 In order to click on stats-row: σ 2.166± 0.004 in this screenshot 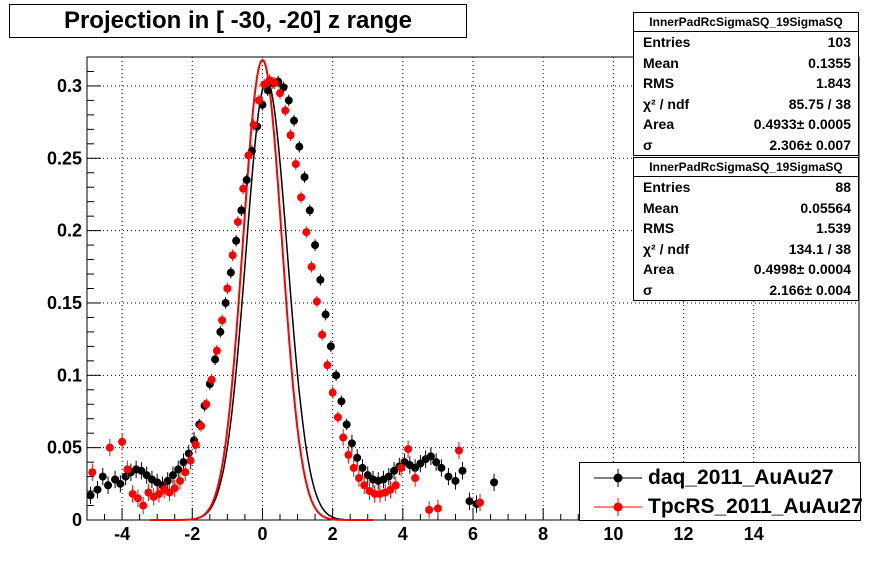, I will do `click(747, 289)`.